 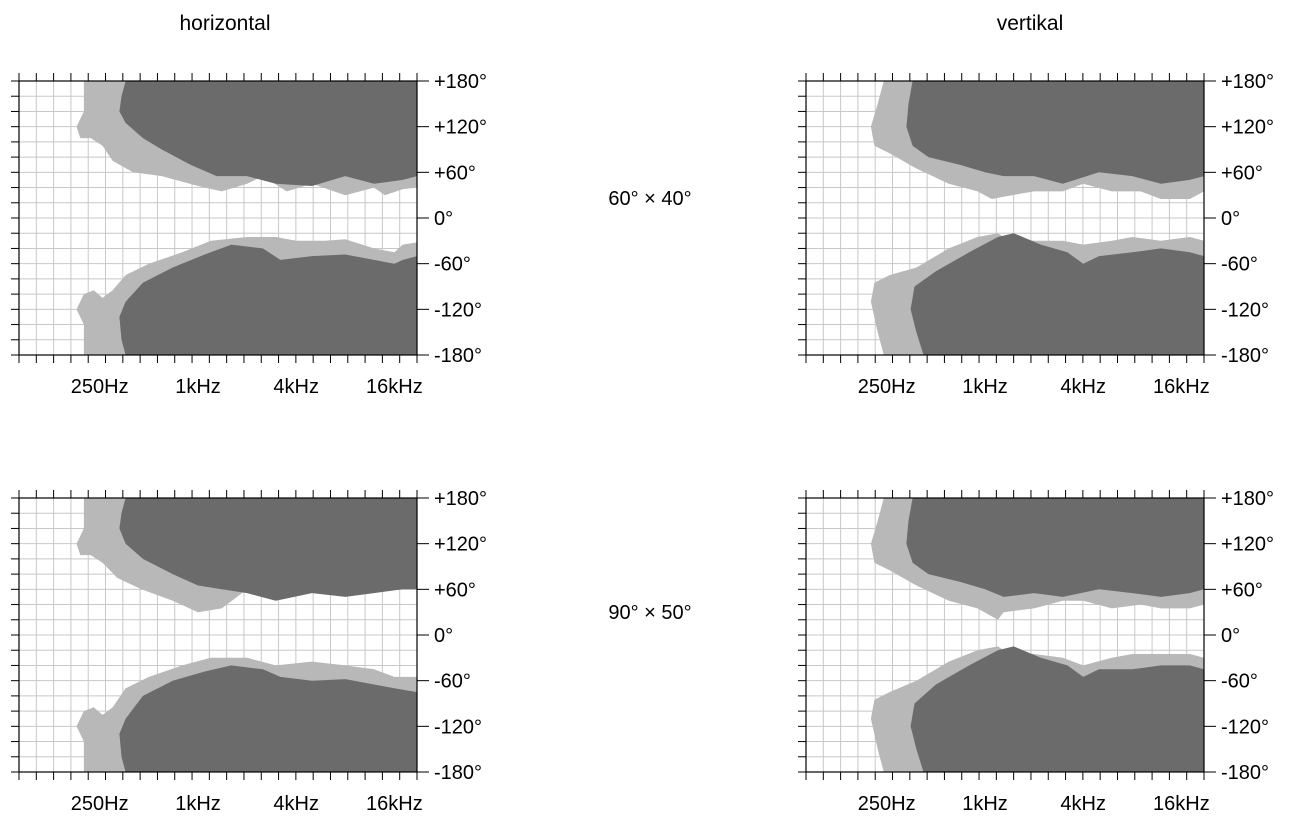 I want to click on column-title-horizontal: horizontal, so click(x=225, y=23).